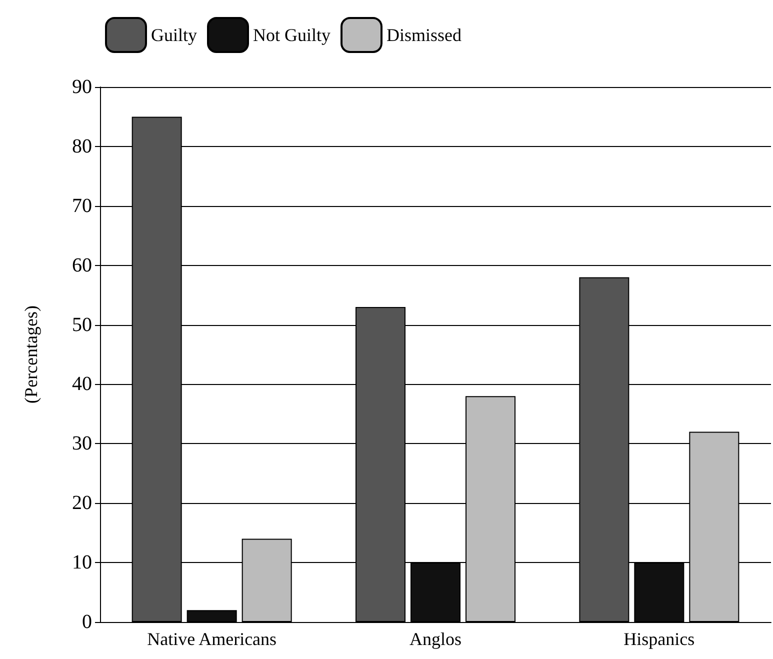  What do you see at coordinates (82, 87) in the screenshot?
I see `y-tick-label: 90` at bounding box center [82, 87].